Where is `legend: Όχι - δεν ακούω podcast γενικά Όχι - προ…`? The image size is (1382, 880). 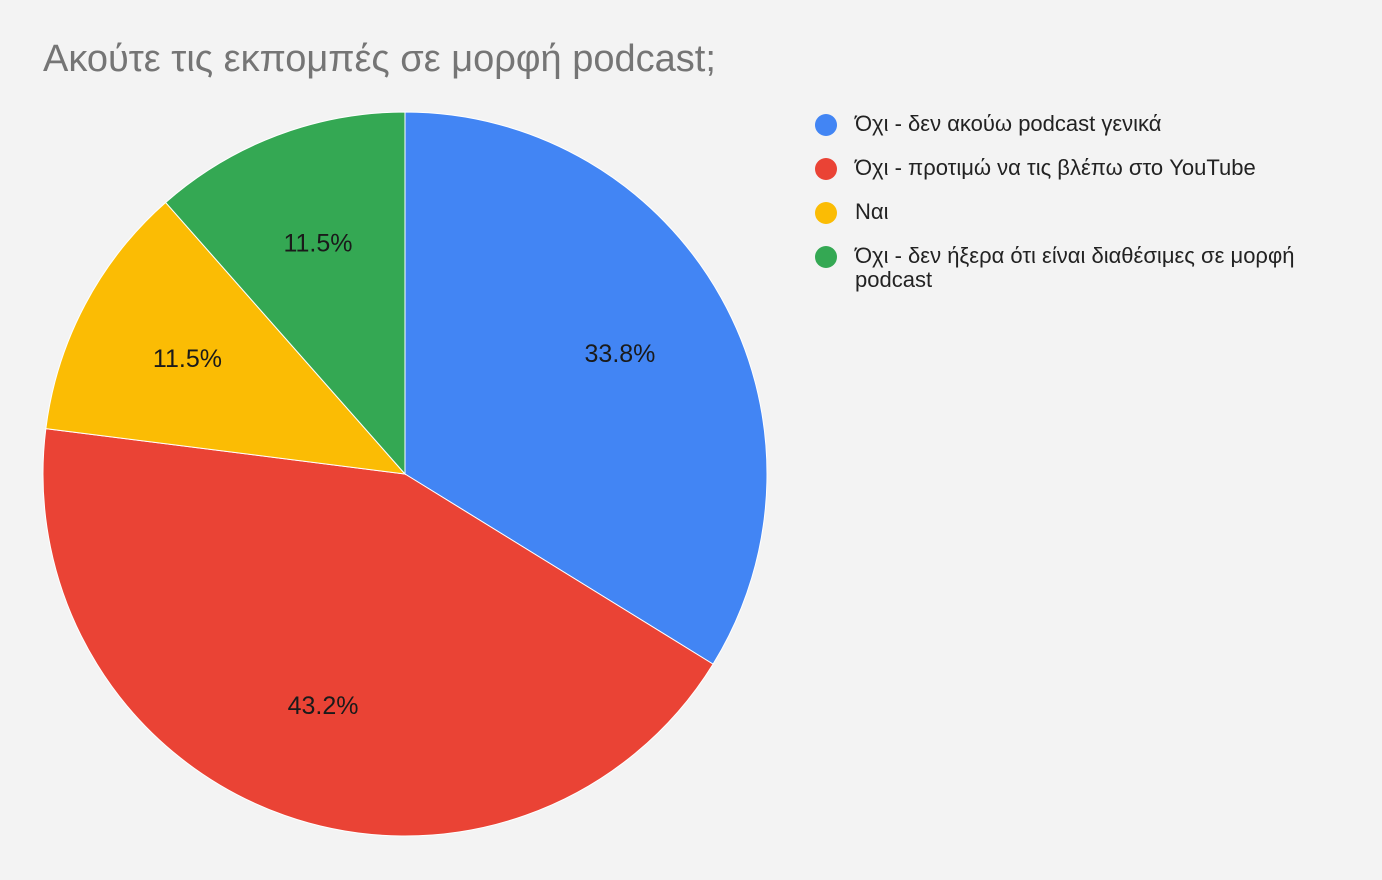
legend: Όχι - δεν ακούω podcast γενικά Όχι - προ… is located at coordinates (1085, 212).